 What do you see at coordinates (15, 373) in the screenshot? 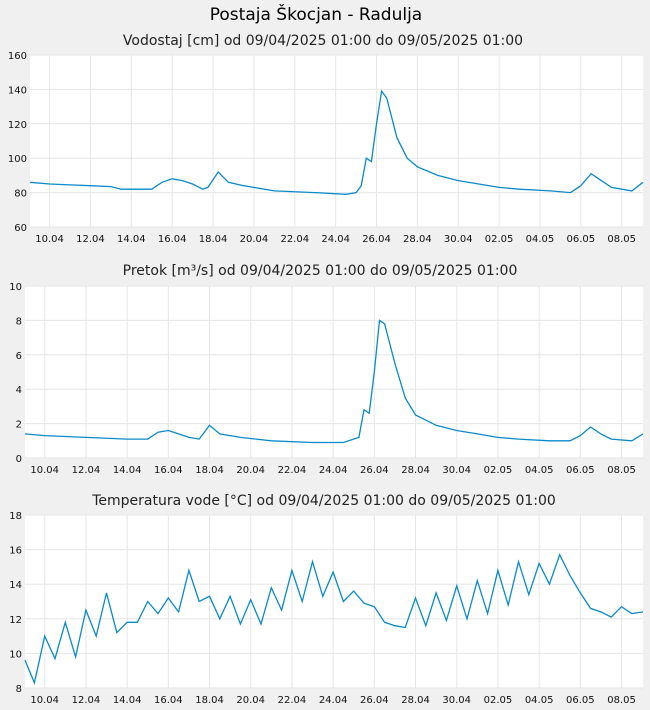
I see `y-ticks-discharge: 0 2 4 6 8 10` at bounding box center [15, 373].